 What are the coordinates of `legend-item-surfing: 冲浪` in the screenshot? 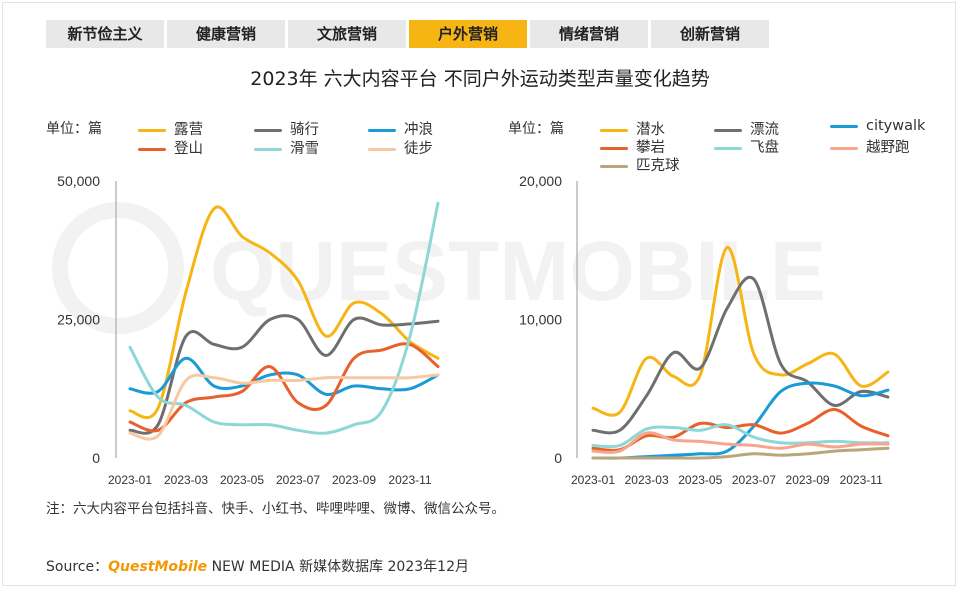 It's located at (400, 128).